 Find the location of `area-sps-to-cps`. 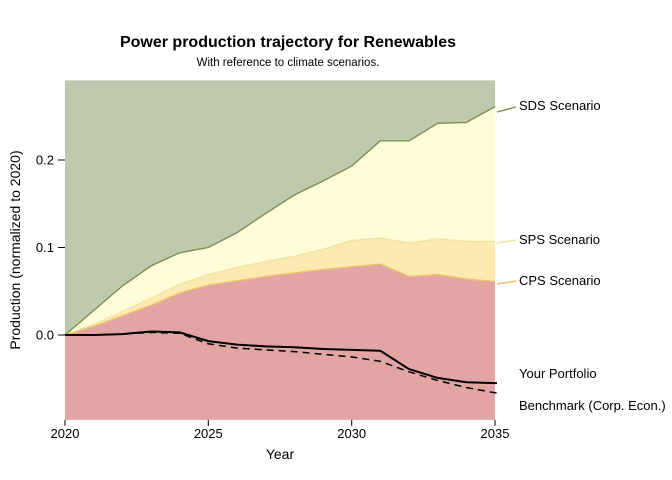

area-sps-to-cps is located at coordinates (280, 286).